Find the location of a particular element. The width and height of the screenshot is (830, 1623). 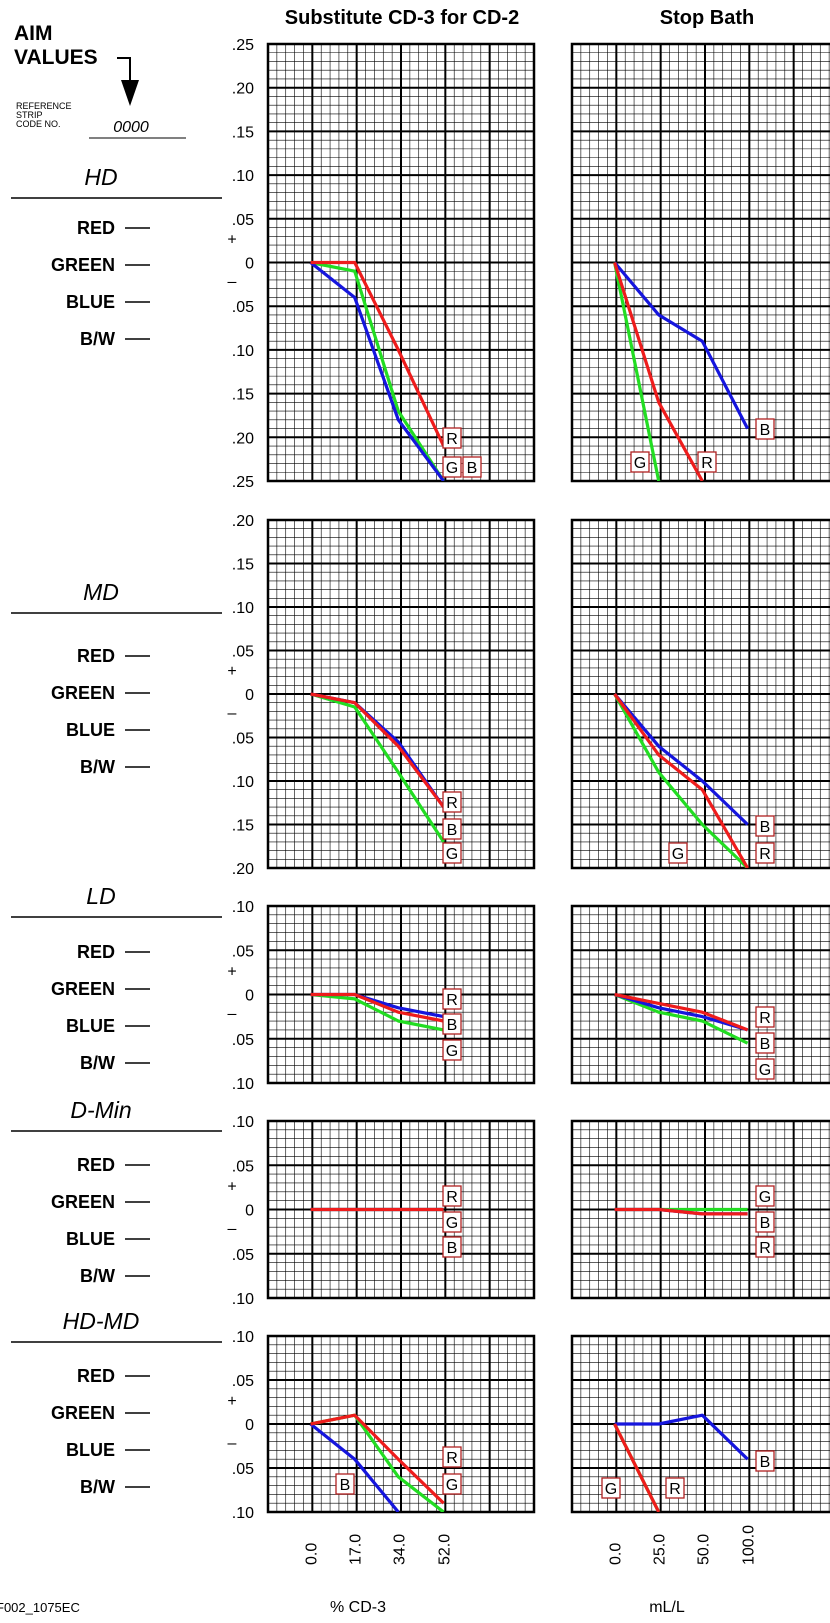

section-title: D-Min is located at coordinates (100, 1110).